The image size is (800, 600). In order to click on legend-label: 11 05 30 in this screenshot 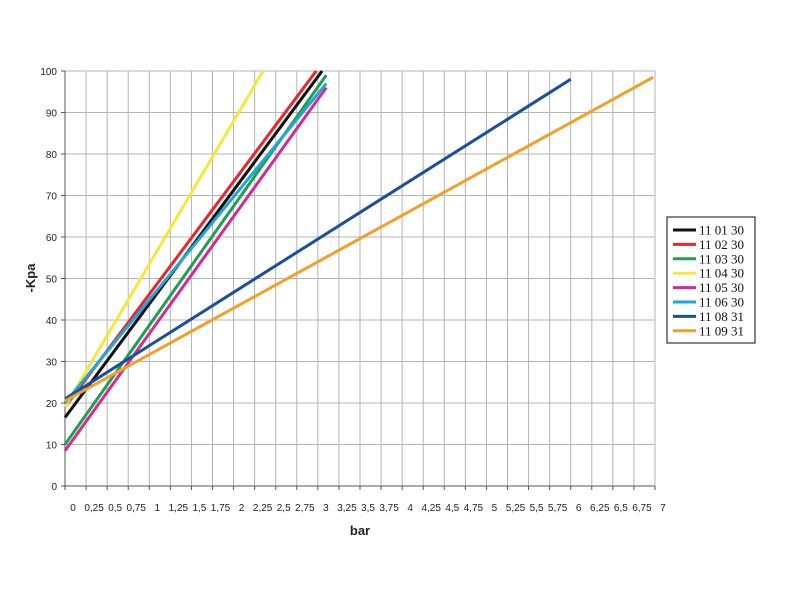, I will do `click(721, 287)`.